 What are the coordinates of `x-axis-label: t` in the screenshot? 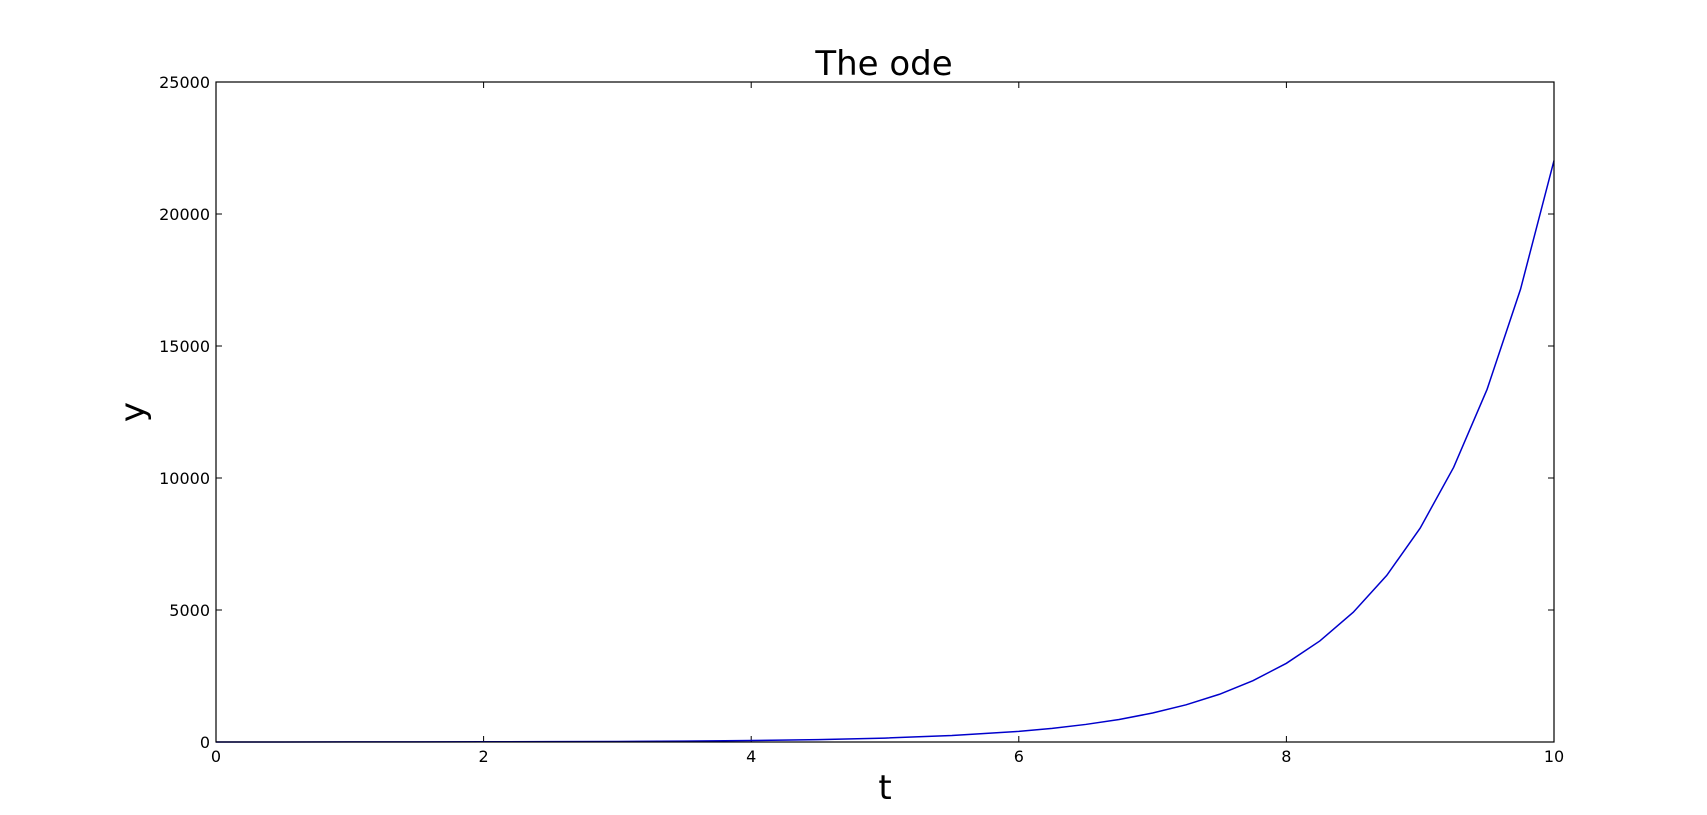 It's located at (884, 788).